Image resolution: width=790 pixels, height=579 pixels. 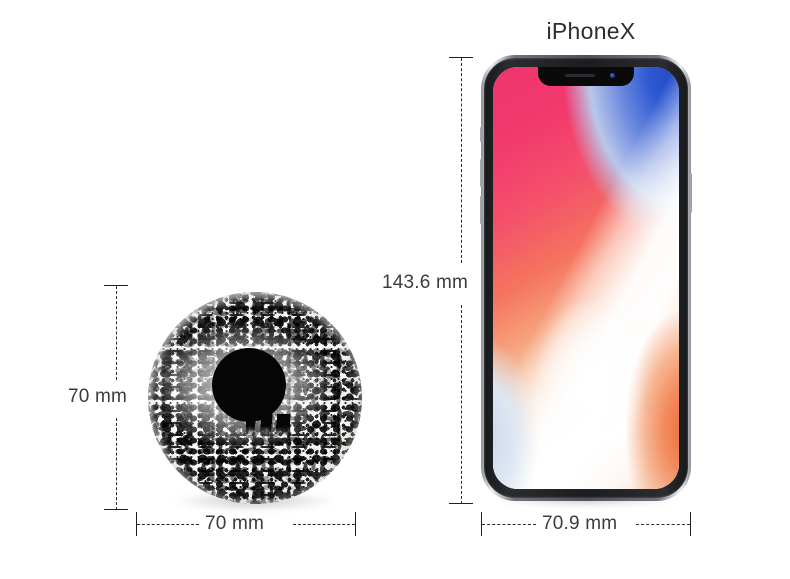 I want to click on disc-height-line-lower, so click(x=116, y=464).